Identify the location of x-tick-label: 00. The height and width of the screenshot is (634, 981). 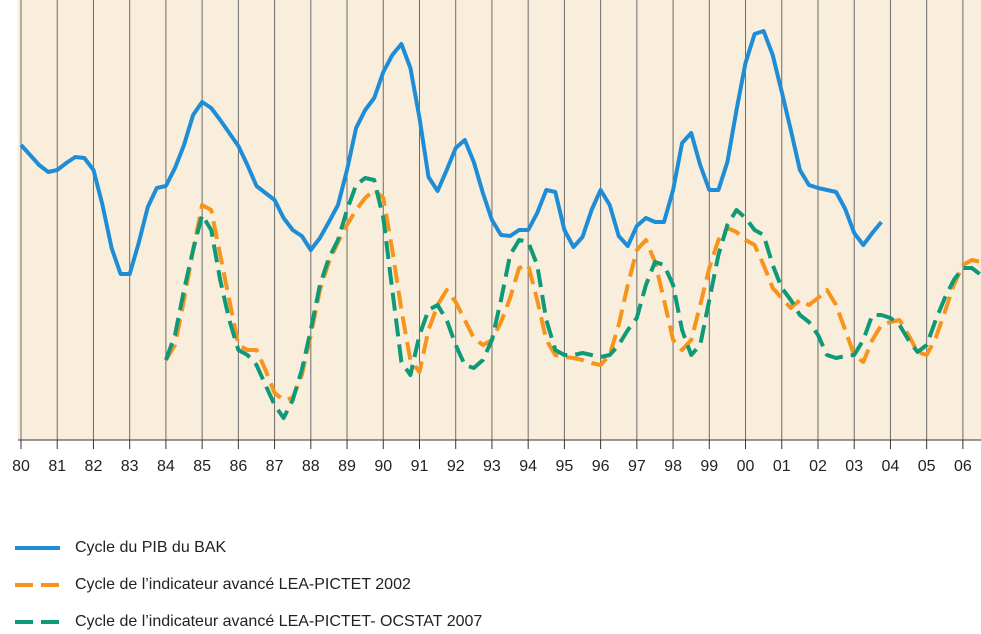
(746, 466).